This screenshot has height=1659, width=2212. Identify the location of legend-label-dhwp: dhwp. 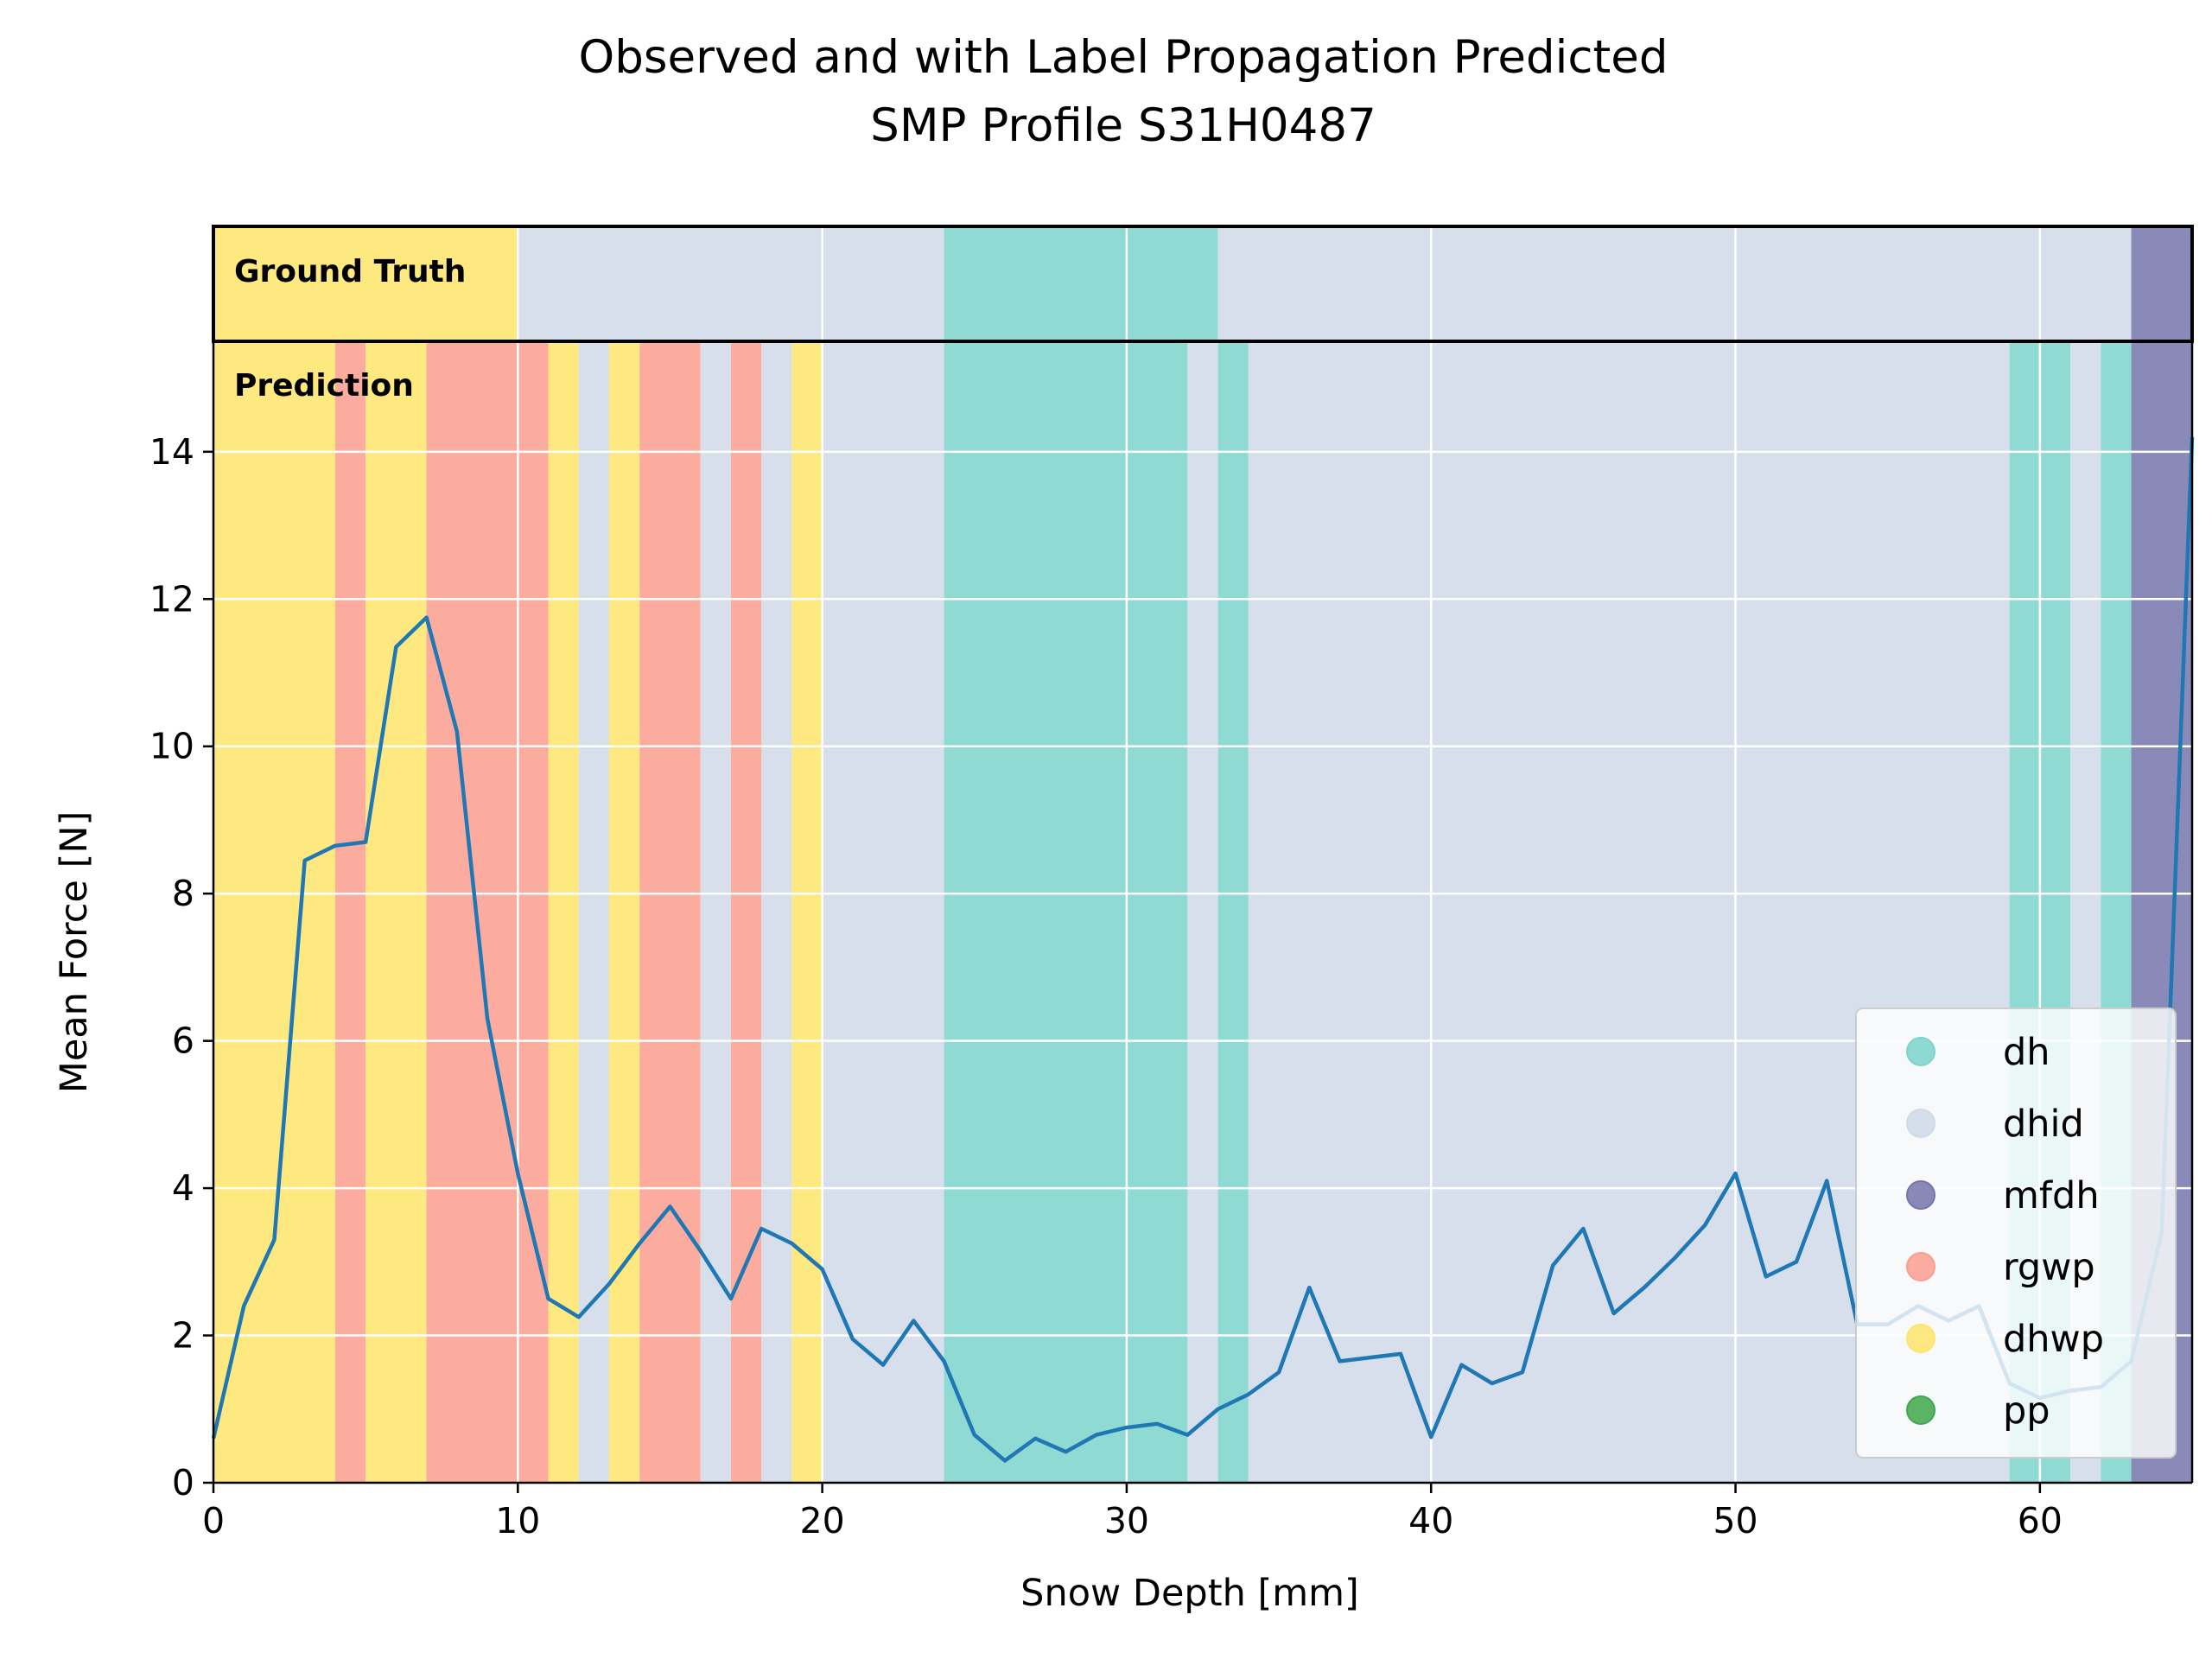
(2053, 1339).